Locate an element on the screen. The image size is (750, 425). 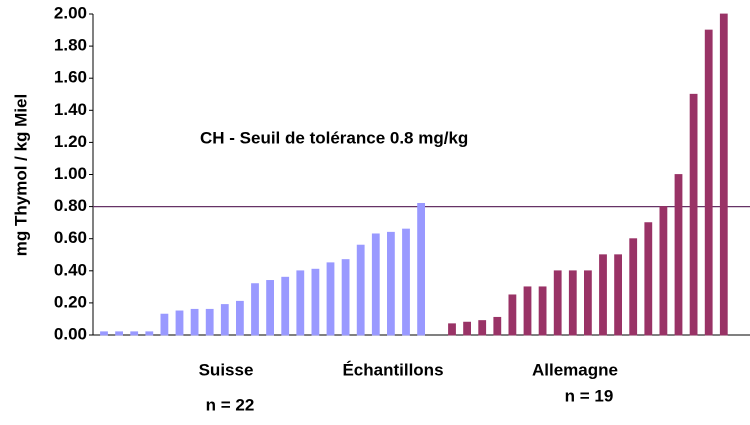
x-axis-label: Échantillons is located at coordinates (392, 369).